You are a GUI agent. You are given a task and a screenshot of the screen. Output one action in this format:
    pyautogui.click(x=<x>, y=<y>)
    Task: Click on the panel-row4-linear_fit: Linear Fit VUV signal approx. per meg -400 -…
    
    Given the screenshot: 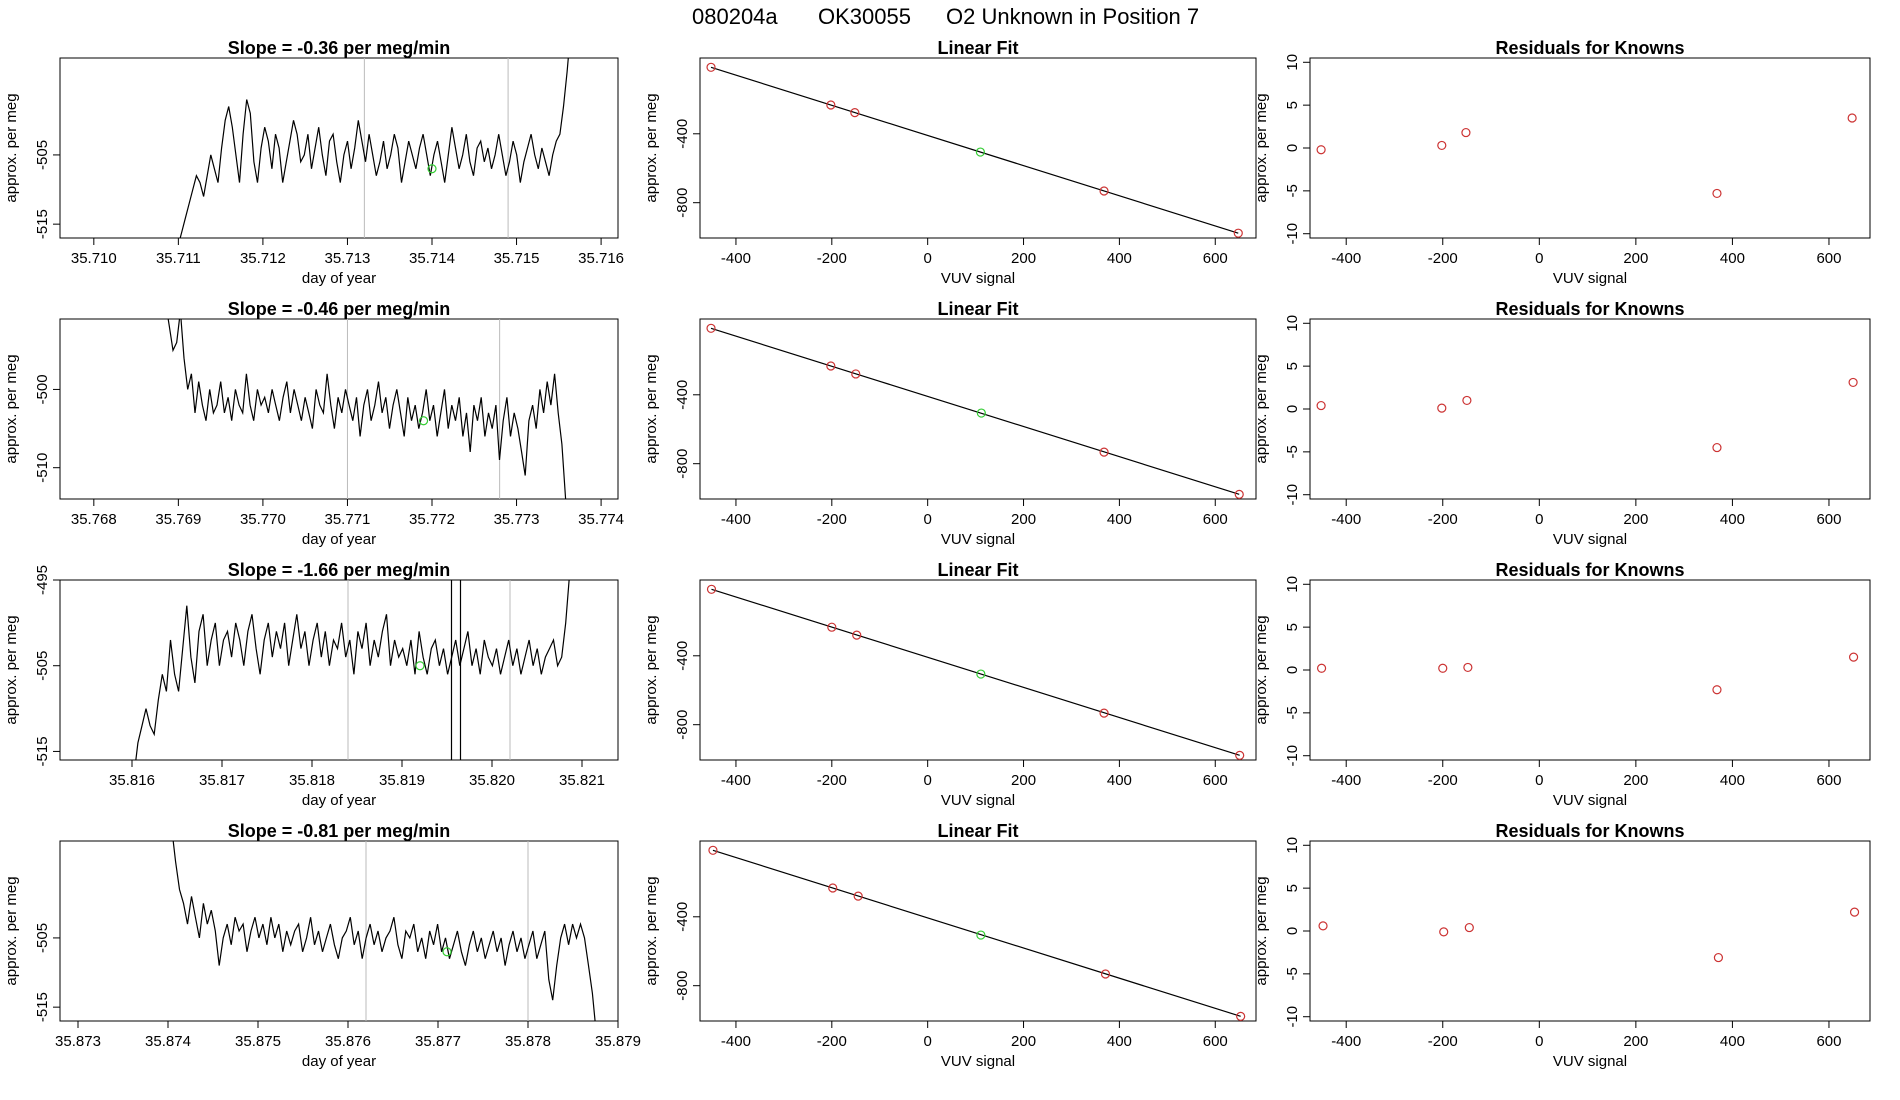 What is the action you would take?
    pyautogui.click(x=950, y=945)
    